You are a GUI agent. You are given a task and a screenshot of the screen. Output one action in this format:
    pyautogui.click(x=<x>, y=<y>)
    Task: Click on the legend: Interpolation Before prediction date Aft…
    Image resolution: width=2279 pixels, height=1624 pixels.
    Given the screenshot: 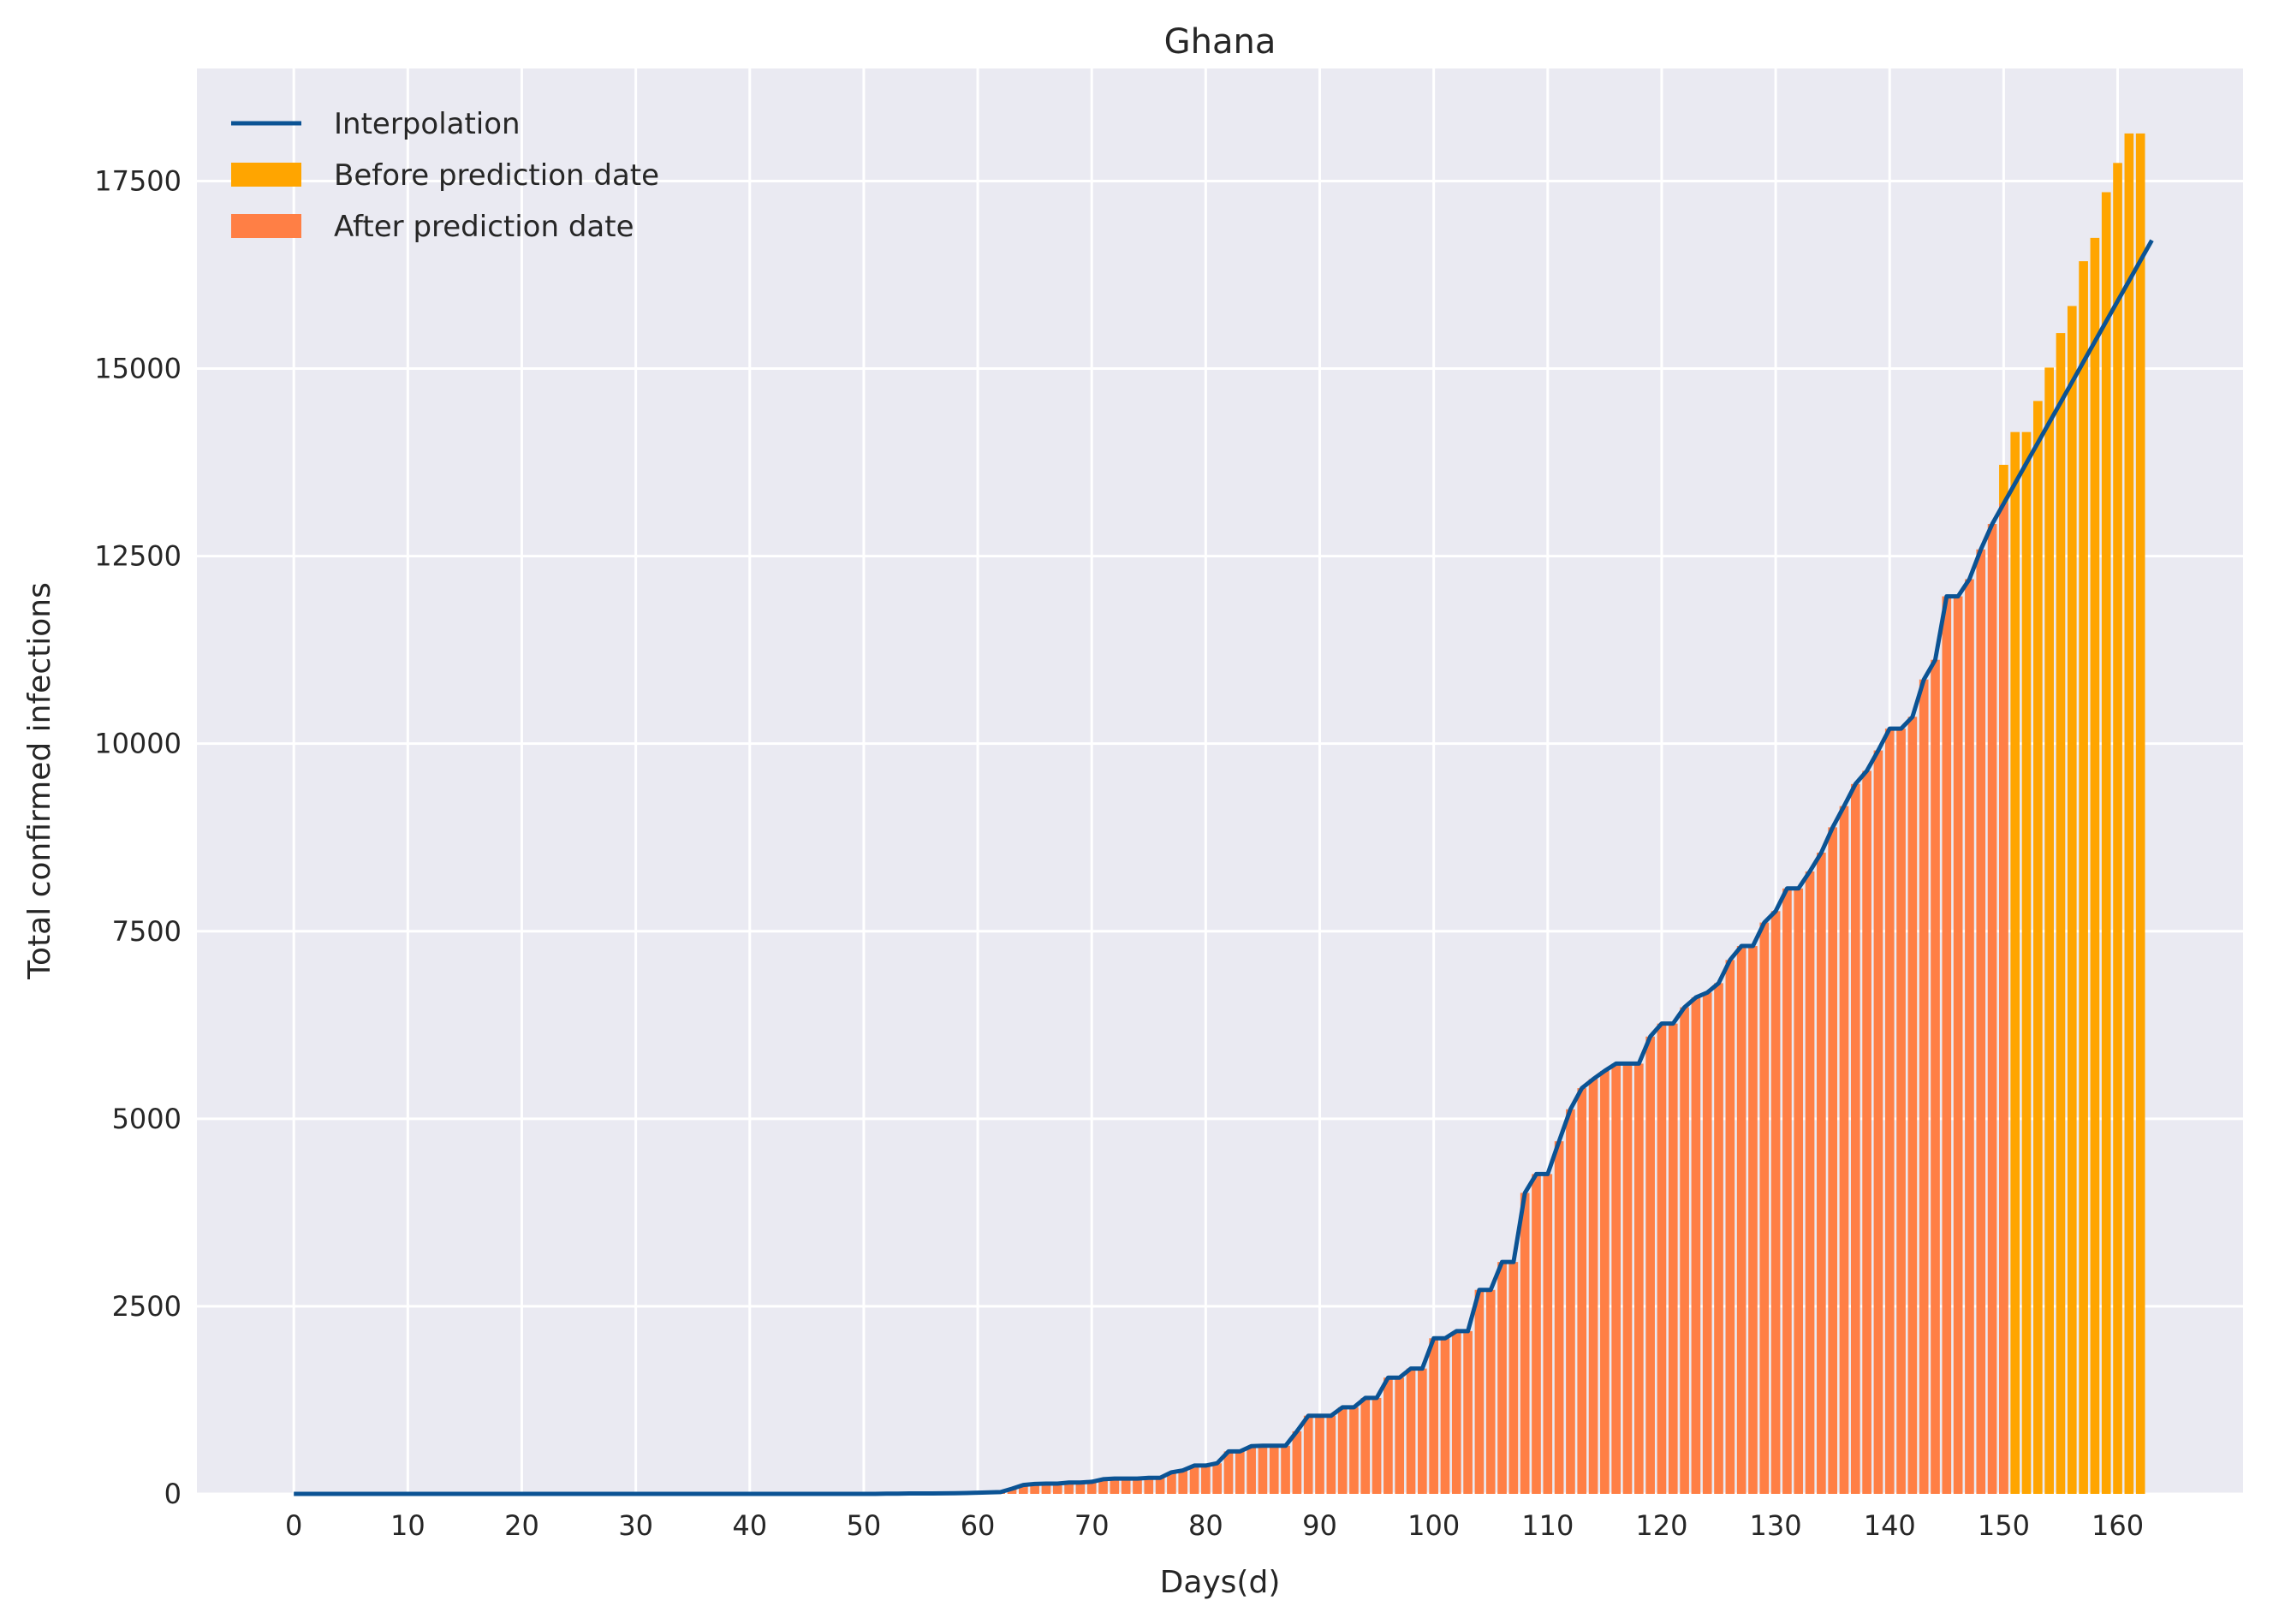 What is the action you would take?
    pyautogui.click(x=445, y=175)
    